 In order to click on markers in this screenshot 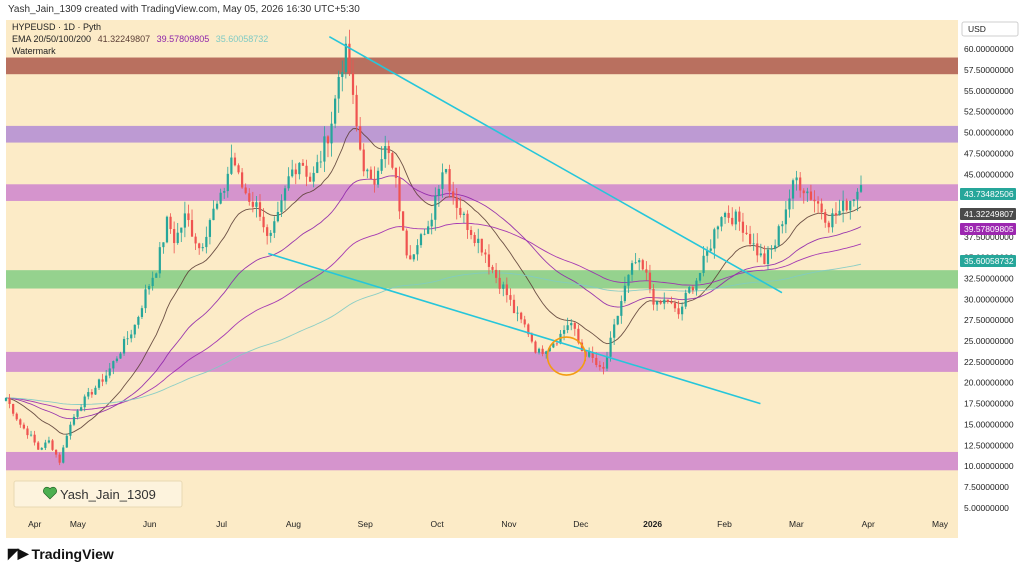, I will do `click(566, 356)`.